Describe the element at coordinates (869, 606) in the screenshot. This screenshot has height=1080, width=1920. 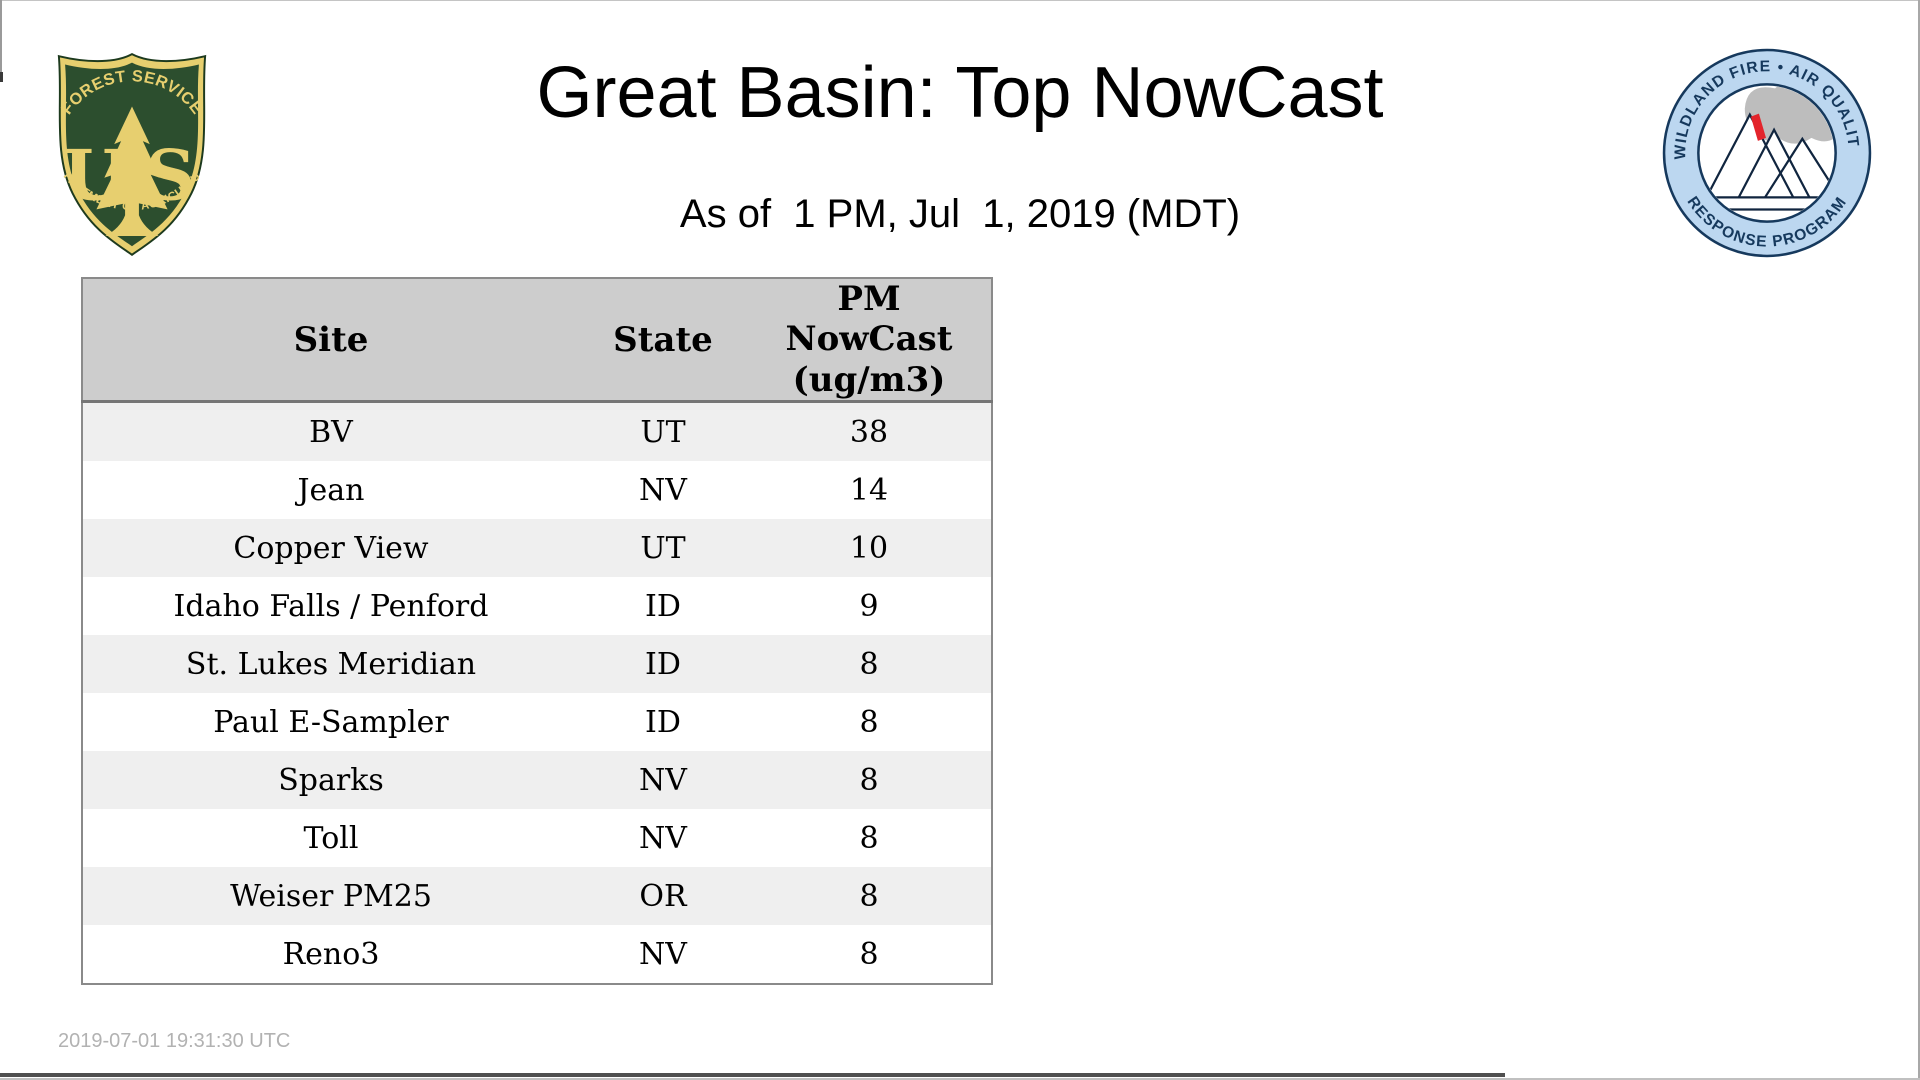
I see `value-cell: 9` at that location.